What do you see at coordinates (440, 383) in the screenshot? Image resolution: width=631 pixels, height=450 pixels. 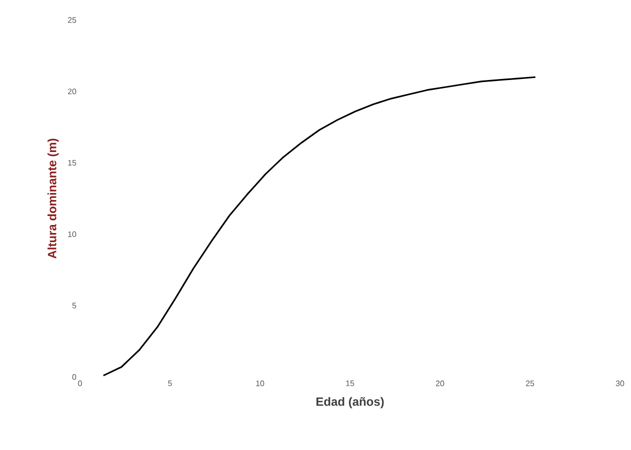 I see `x-tick-label: 20` at bounding box center [440, 383].